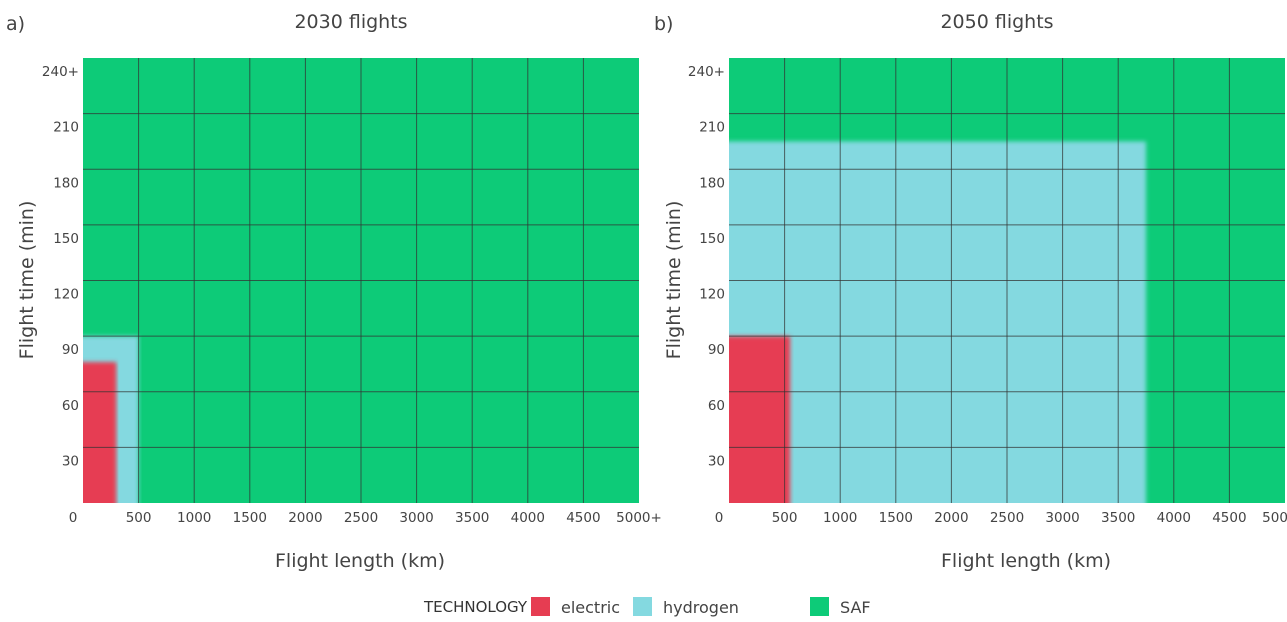  What do you see at coordinates (60, 266) in the screenshot?
I see `y-tick-labels-2030: 30 60 90 120 150 180 210 240+` at bounding box center [60, 266].